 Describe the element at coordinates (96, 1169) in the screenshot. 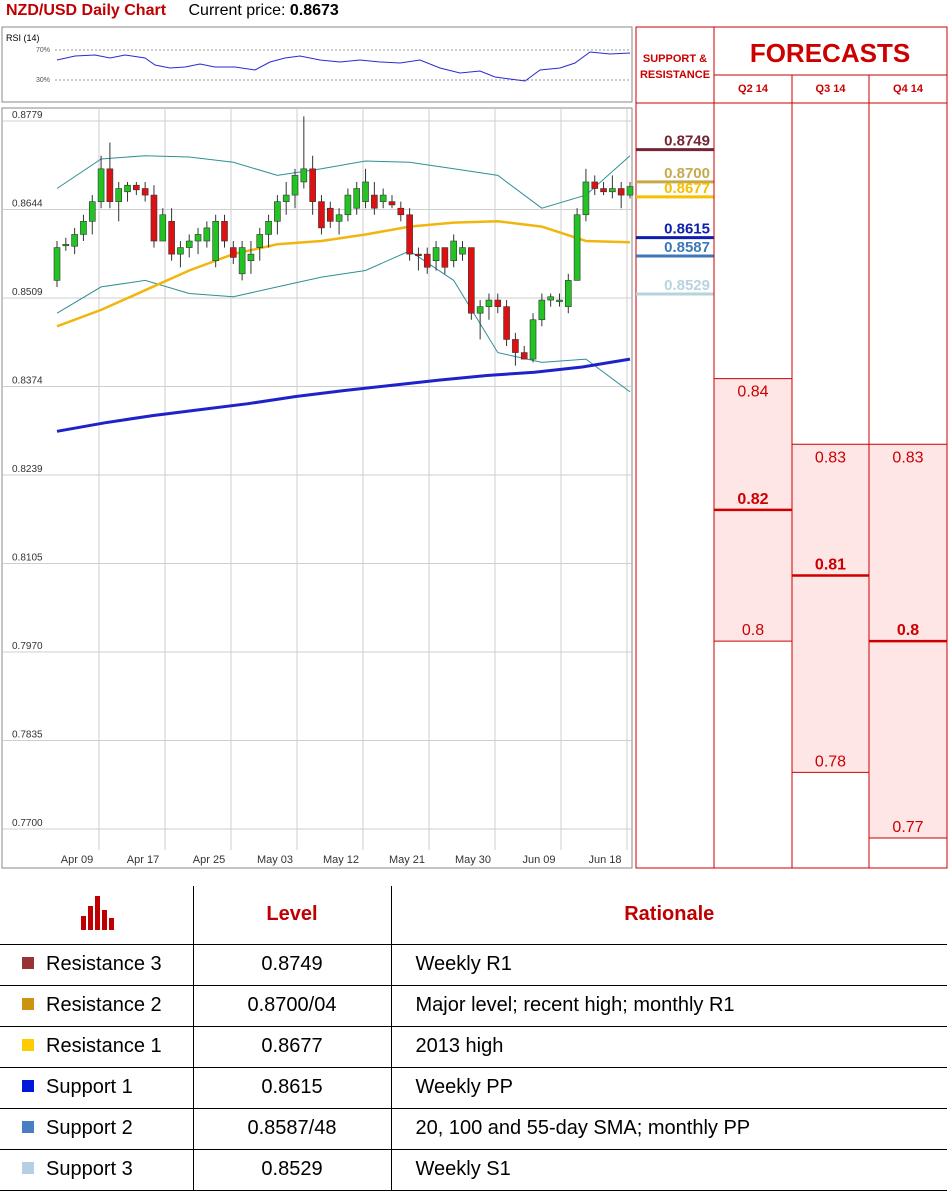

I see `row-name-cell: Support 3` at that location.